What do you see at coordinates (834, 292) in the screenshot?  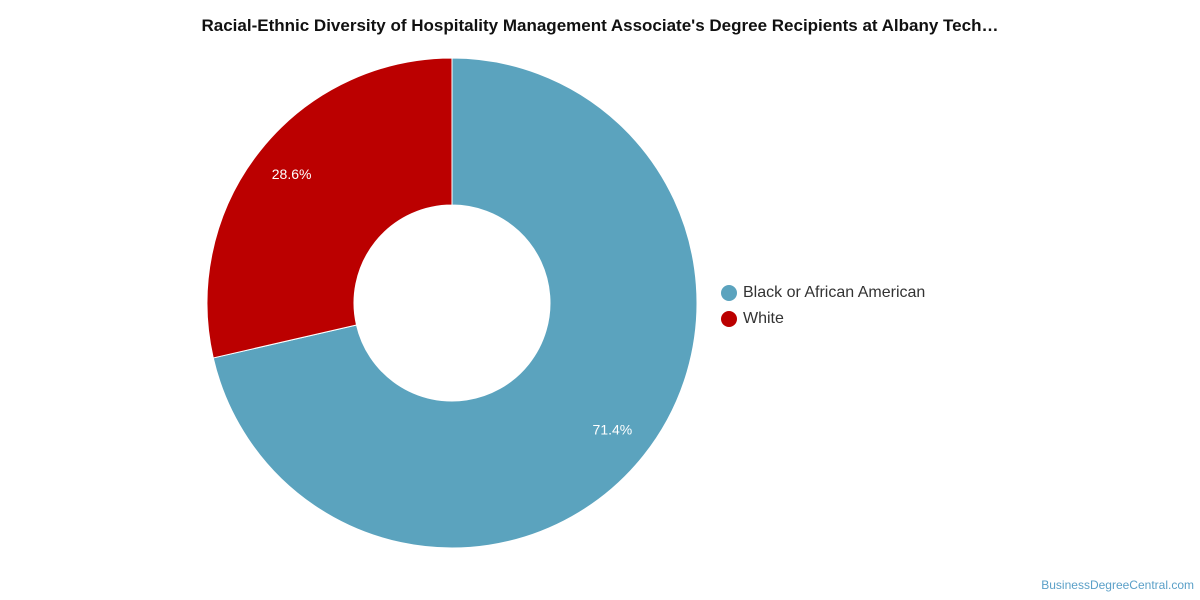 I see `legend-label-black-or-african-american: Black or African American` at bounding box center [834, 292].